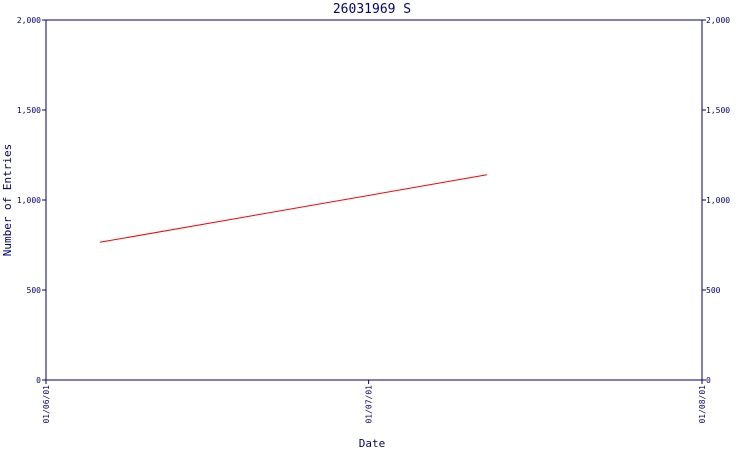 The height and width of the screenshot is (450, 750). I want to click on chart-title: 26031969 S, so click(372, 9).